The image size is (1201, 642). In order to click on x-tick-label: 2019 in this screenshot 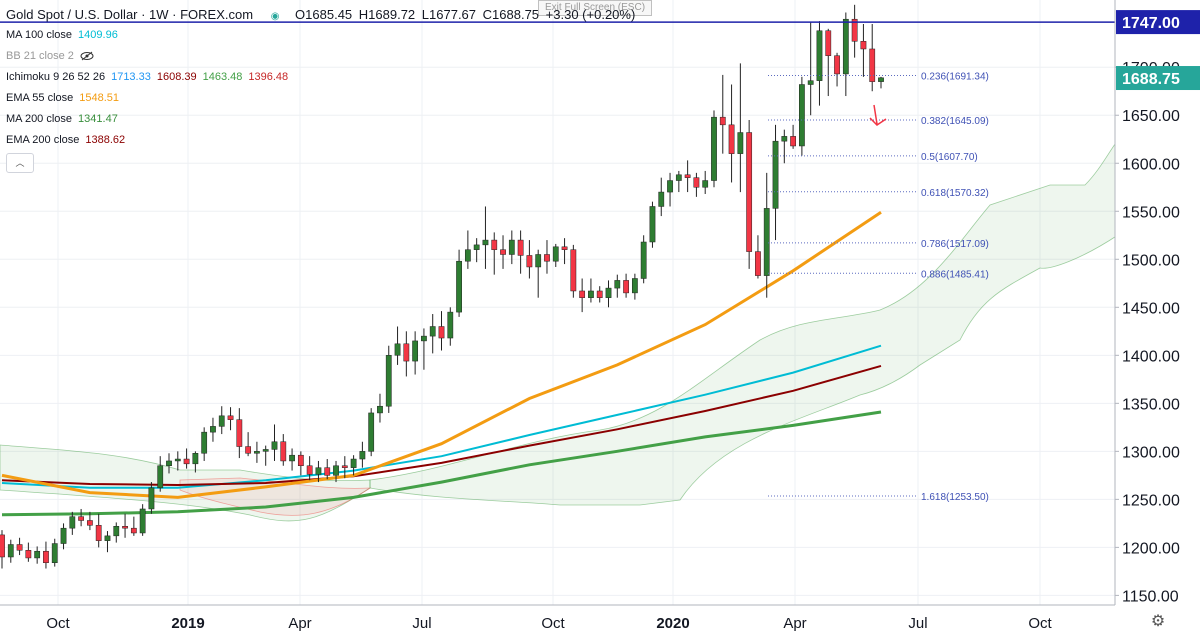, I will do `click(187, 623)`.